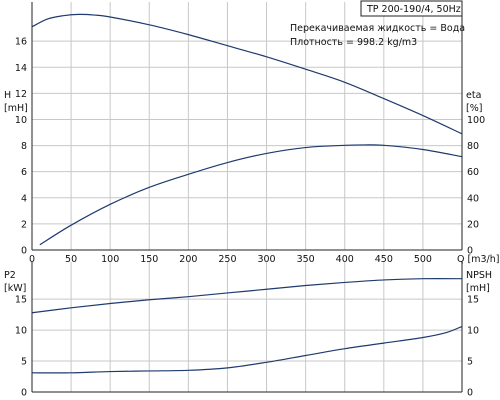  What do you see at coordinates (470, 251) in the screenshot?
I see `top-right-tick-label: 0` at bounding box center [470, 251].